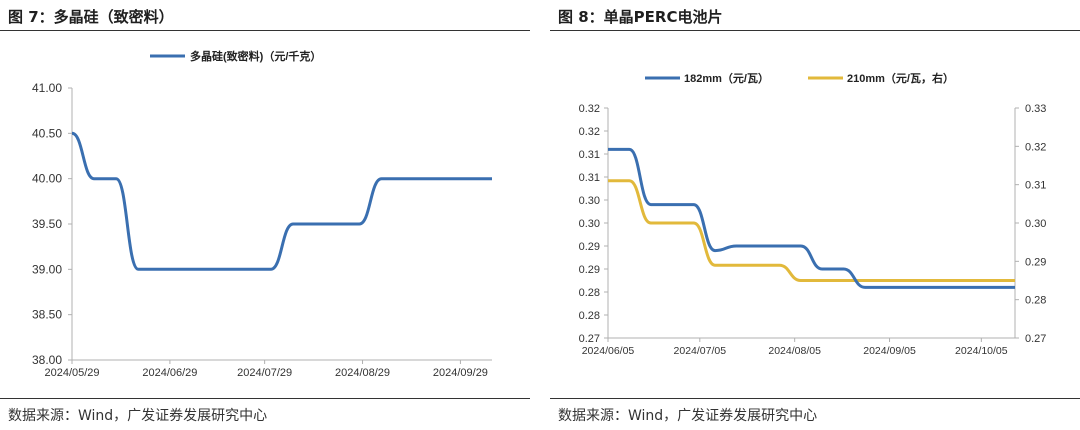  I want to click on y-left-tick-label: 0.27, so click(589, 339).